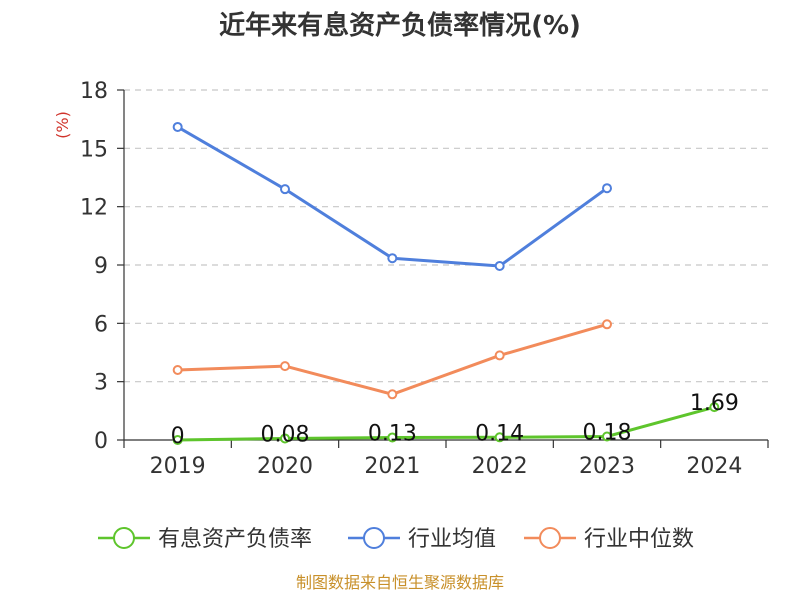 The image size is (800, 600). I want to click on legend-item-0: 有息资产负债率, so click(205, 539).